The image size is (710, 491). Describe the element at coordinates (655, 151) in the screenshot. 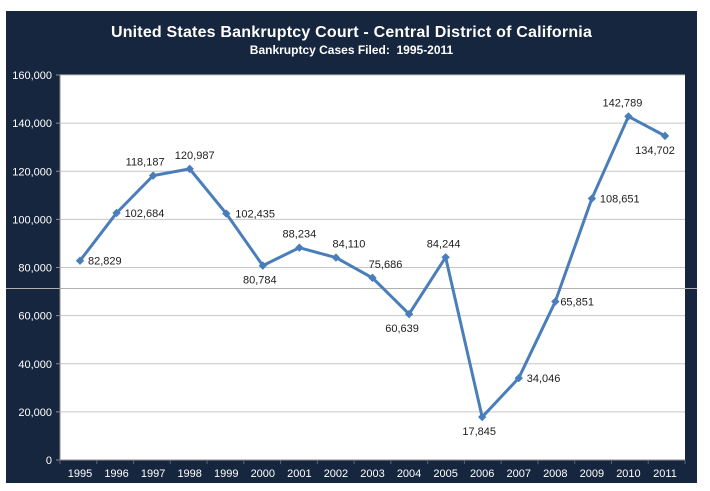

I see `data-point-label: 134,702` at that location.